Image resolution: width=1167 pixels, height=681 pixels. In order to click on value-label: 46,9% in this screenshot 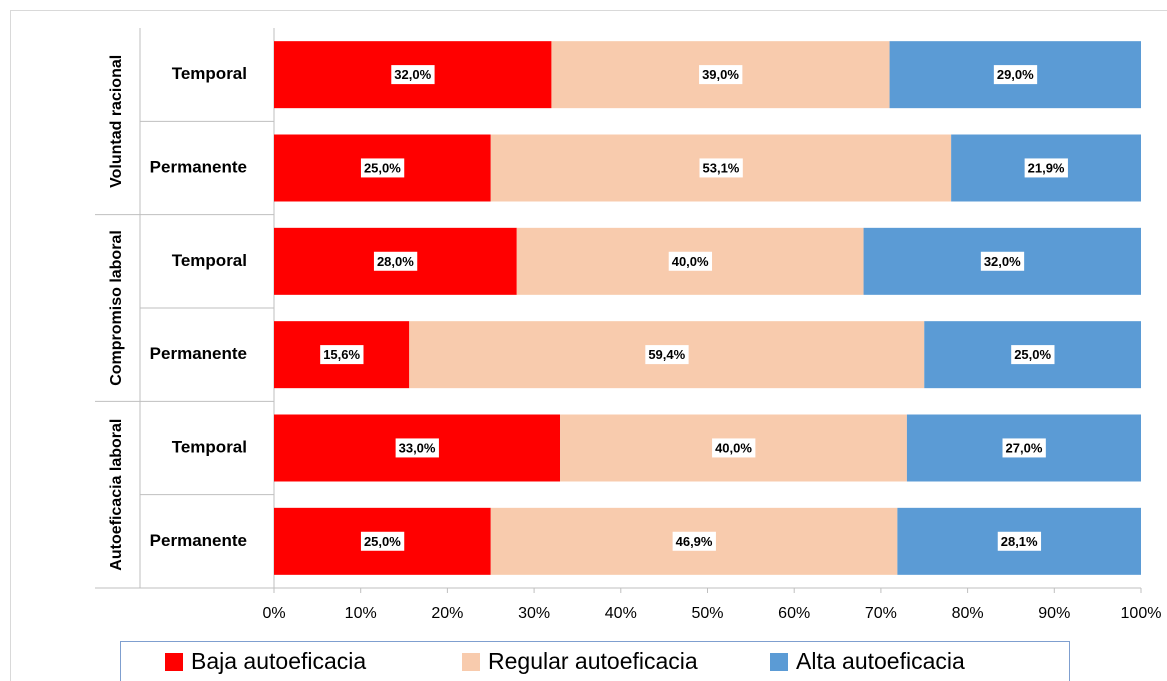, I will do `click(694, 541)`.